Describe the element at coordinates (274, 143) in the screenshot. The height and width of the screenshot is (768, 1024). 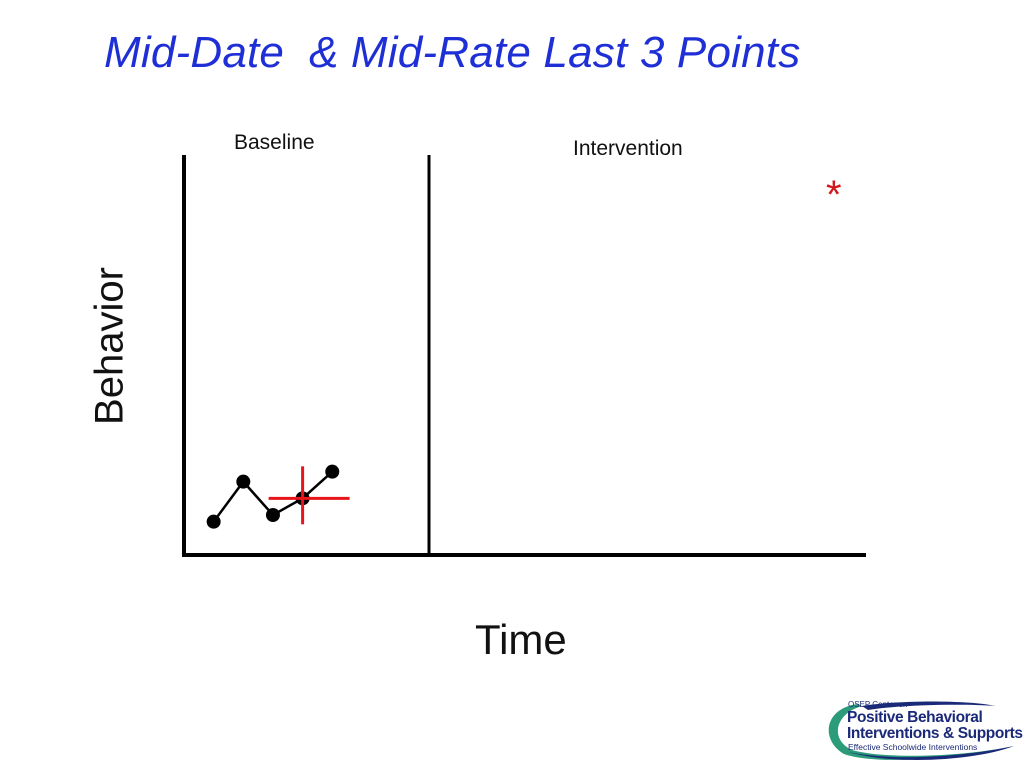
I see `phase-label-baseline: Baseline` at that location.